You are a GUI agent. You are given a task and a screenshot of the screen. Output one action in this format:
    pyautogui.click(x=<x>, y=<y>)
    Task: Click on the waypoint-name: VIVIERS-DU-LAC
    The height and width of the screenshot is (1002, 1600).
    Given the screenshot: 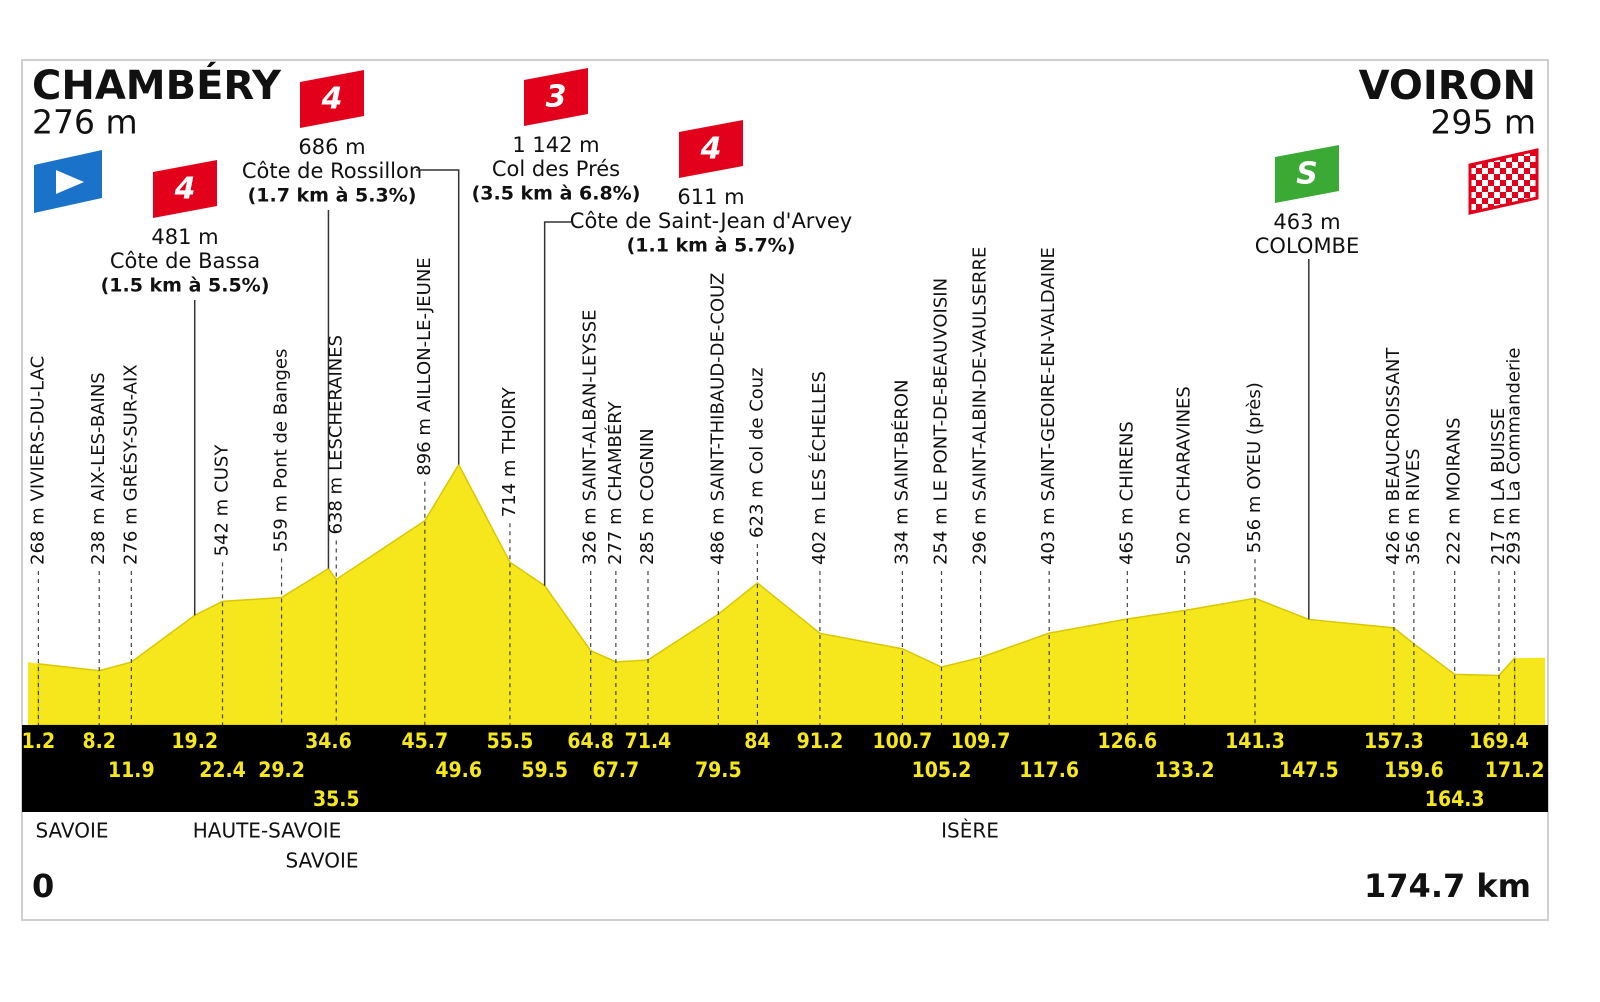 What is the action you would take?
    pyautogui.click(x=37, y=429)
    